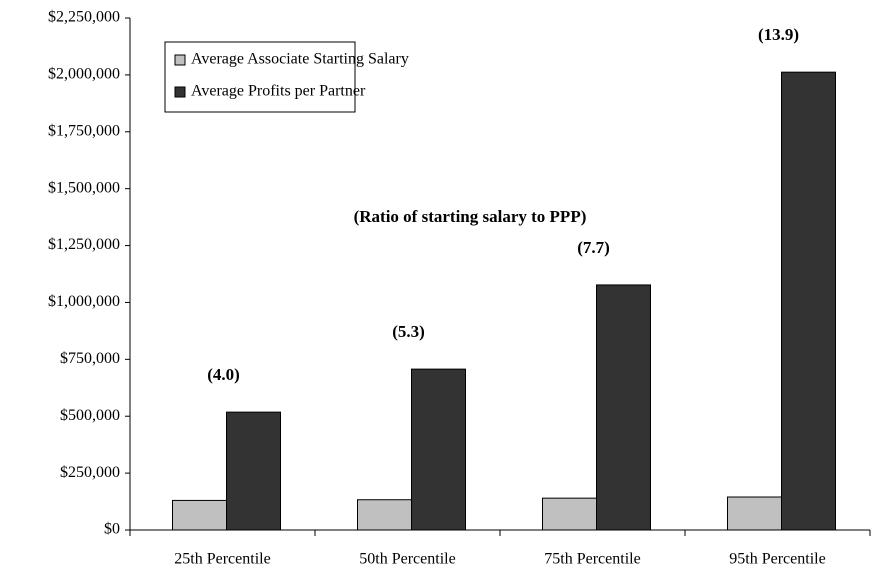 This screenshot has width=875, height=575. What do you see at coordinates (84, 187) in the screenshot?
I see `y-tick-label: $1,500,000` at bounding box center [84, 187].